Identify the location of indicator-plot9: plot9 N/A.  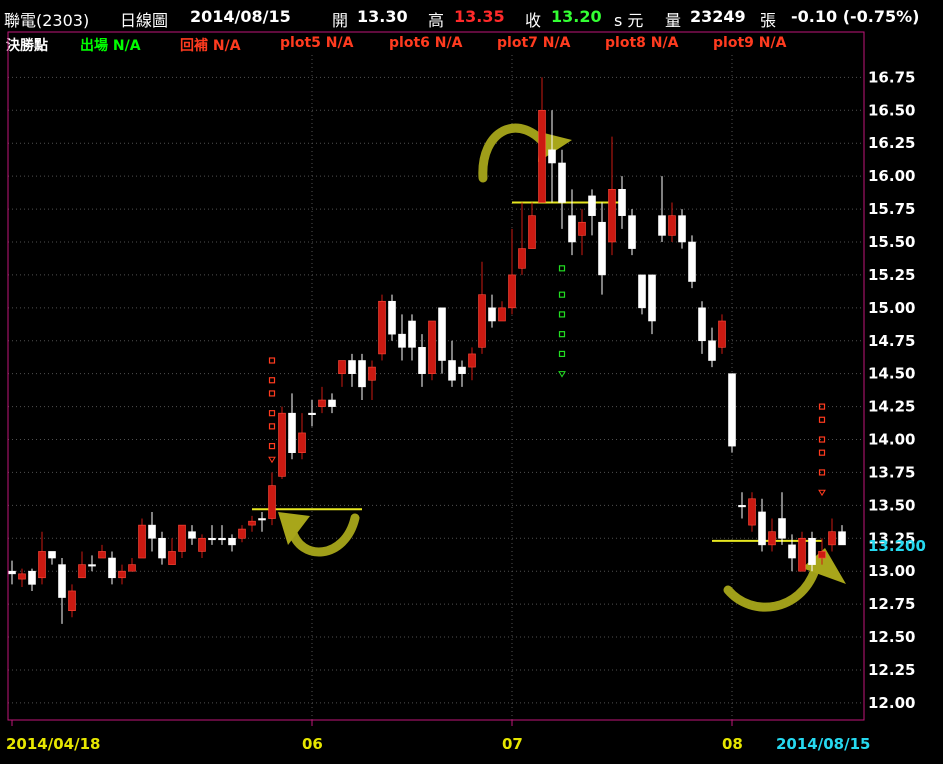
(750, 43).